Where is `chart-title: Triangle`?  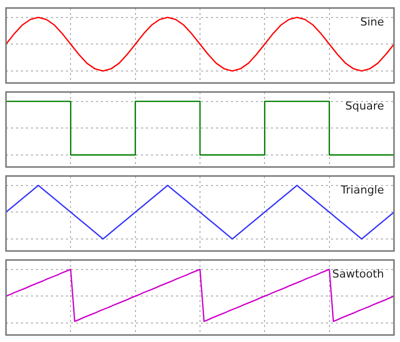
chart-title: Triangle is located at coordinates (362, 189).